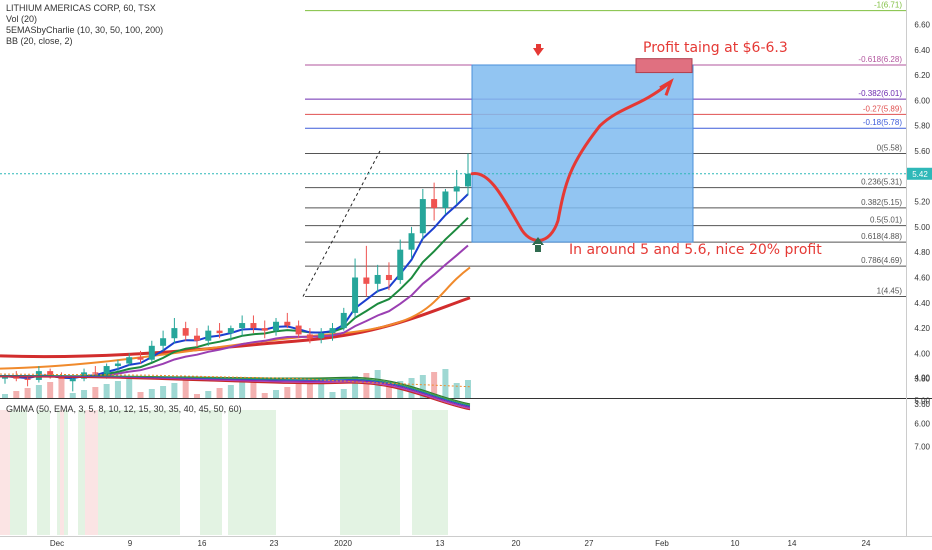  I want to click on gmma-y-tick-label-1: 6.00, so click(922, 424).